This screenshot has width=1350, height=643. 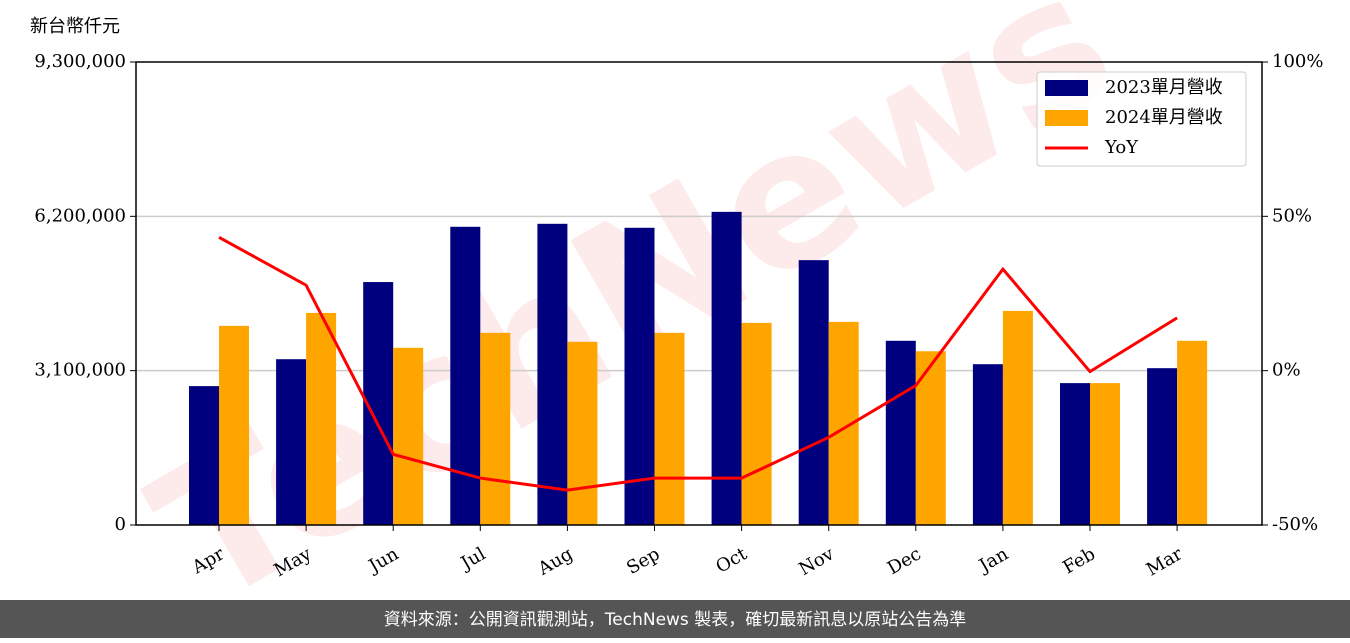 I want to click on legend-box, so click(x=1141, y=119).